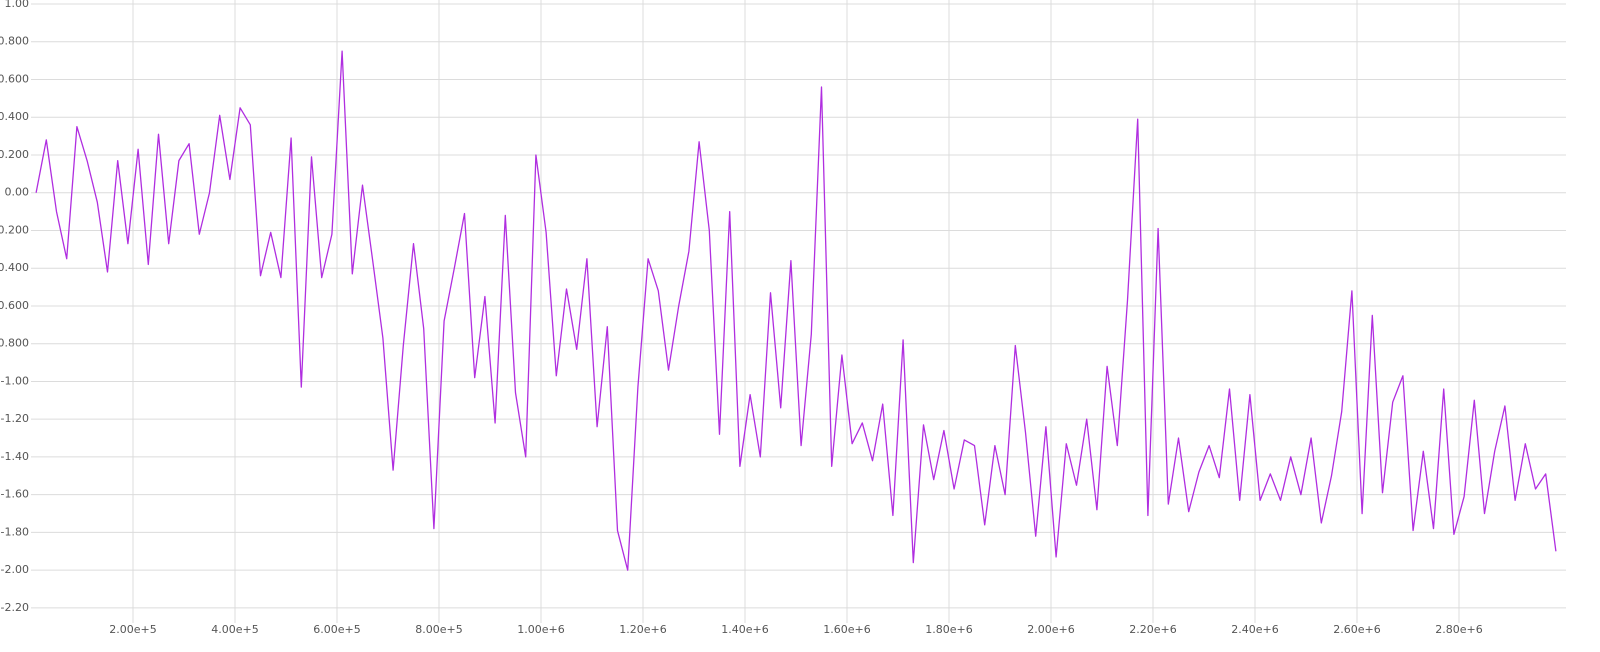 The height and width of the screenshot is (652, 1600). I want to click on y-tick-label: 0.00, so click(17, 192).